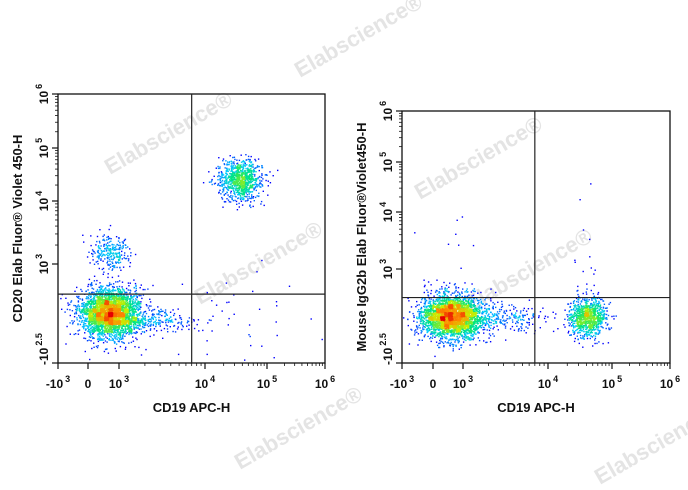 The image size is (688, 490). What do you see at coordinates (17, 229) in the screenshot?
I see `y-axis-label: CD20 Elab Fluor® Violet 450-H` at bounding box center [17, 229].